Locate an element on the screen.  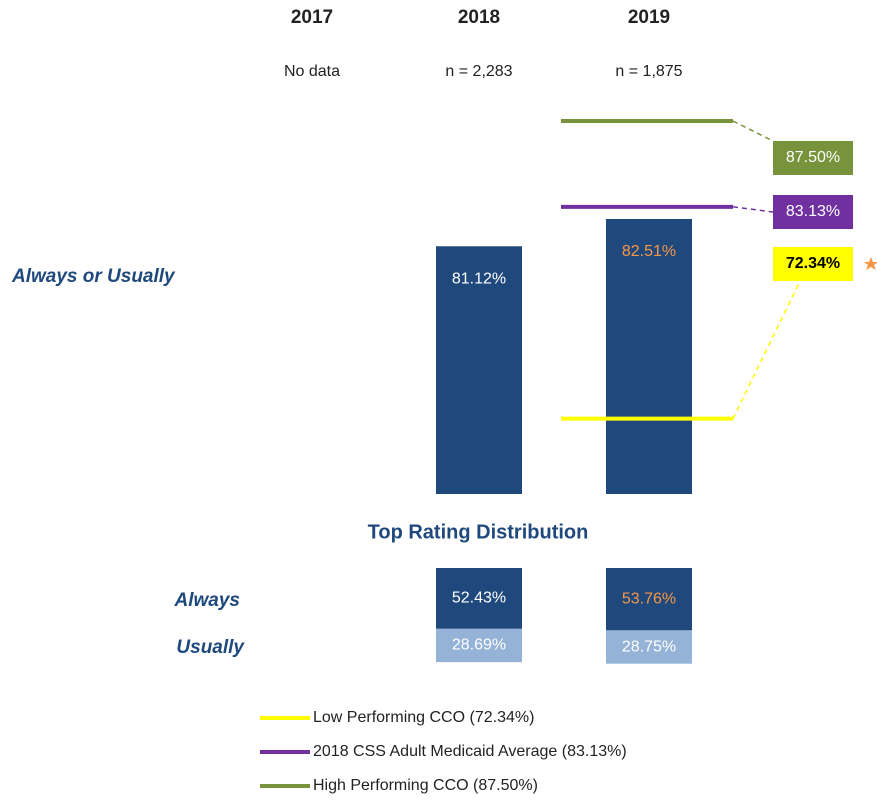
reference-label: 72.34% is located at coordinates (813, 263).